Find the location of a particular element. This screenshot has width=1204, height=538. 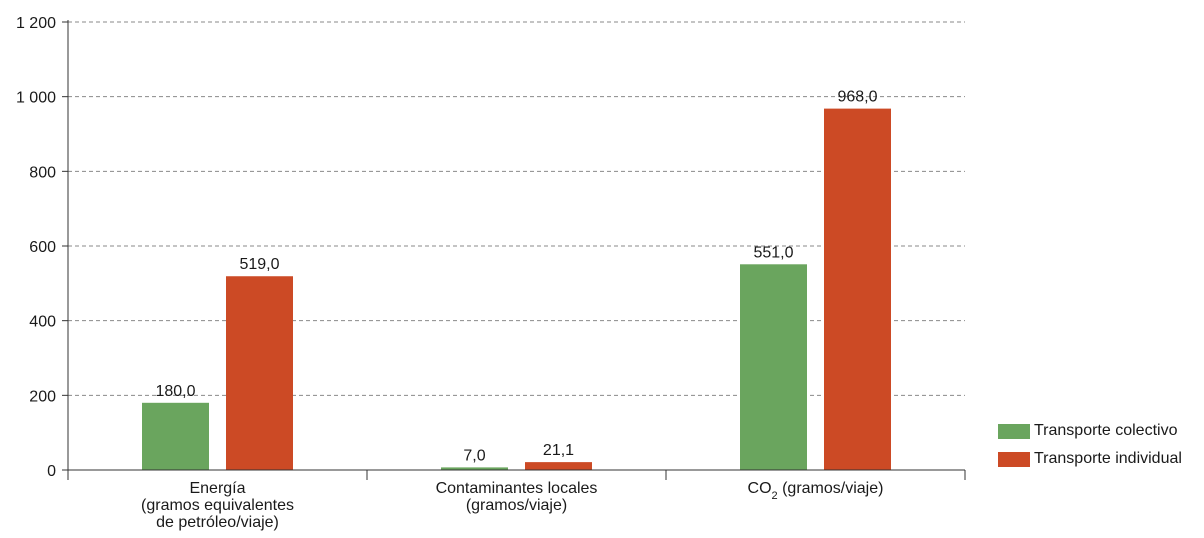

y-tick-label: 400 is located at coordinates (42, 322).